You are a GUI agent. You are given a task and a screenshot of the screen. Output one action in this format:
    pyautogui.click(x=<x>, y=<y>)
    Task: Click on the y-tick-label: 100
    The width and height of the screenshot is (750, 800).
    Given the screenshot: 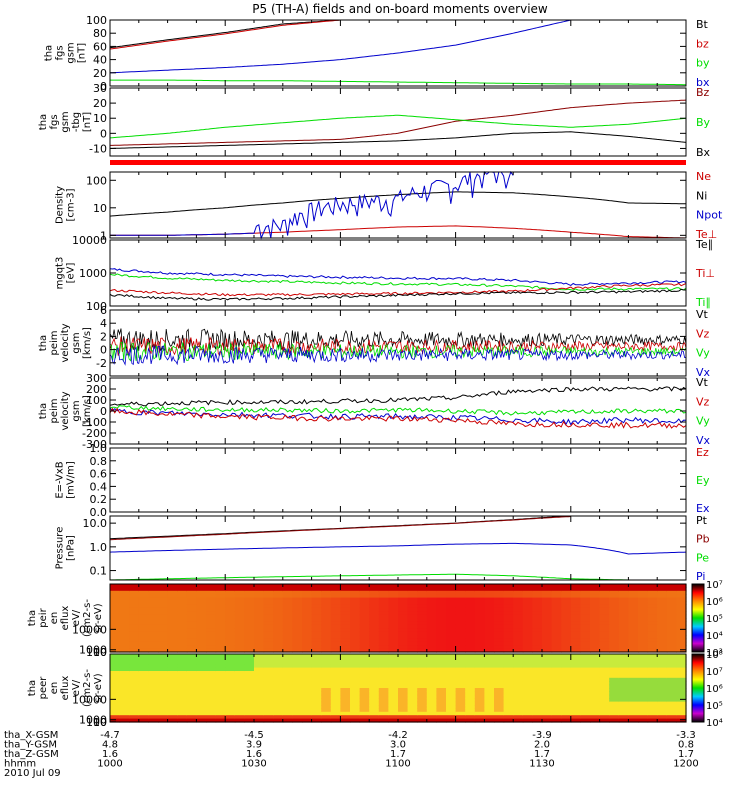 What is the action you would take?
    pyautogui.click(x=96, y=20)
    